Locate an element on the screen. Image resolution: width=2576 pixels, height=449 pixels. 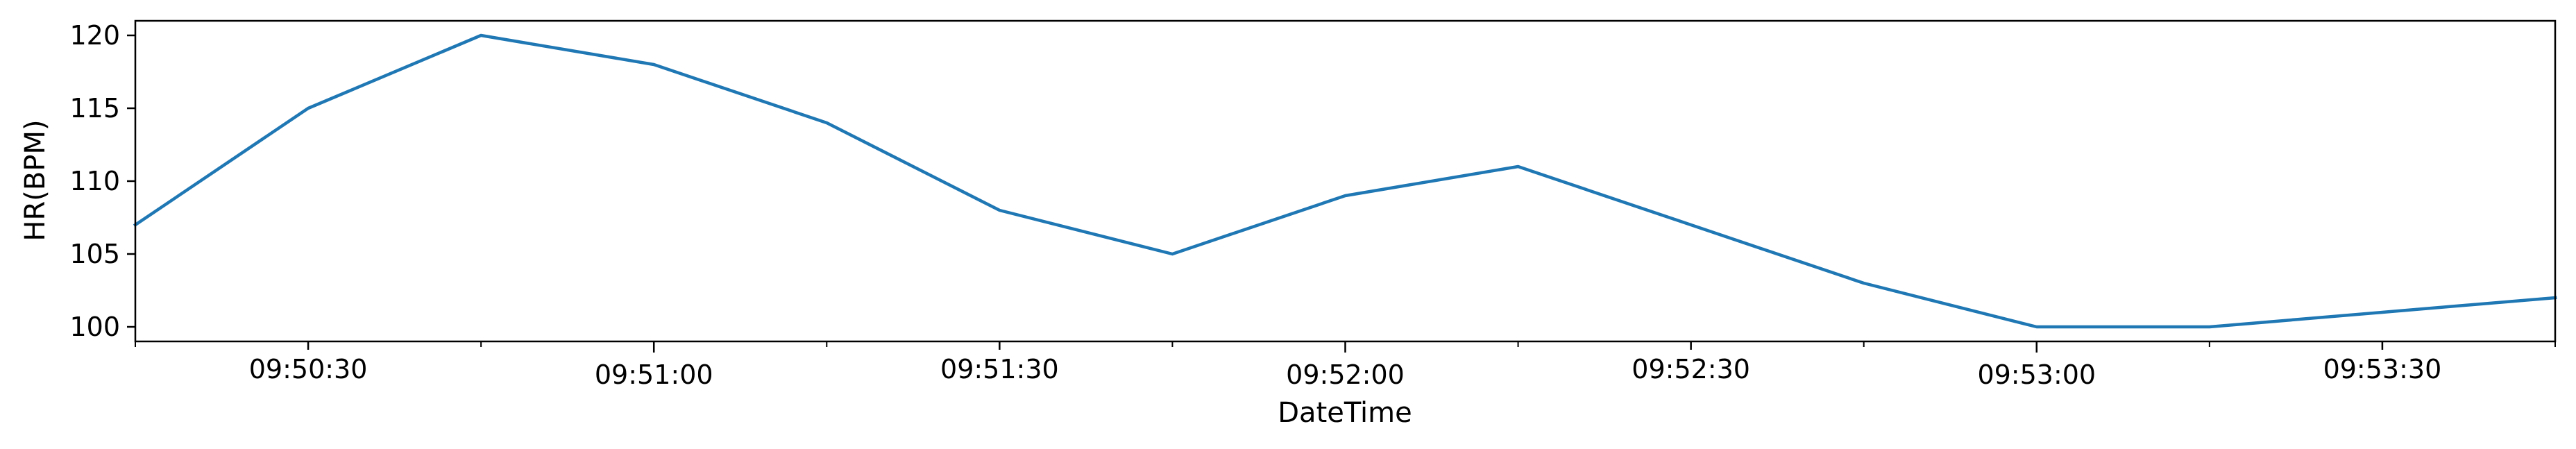
x-tick-label: 09:52:00 is located at coordinates (1345, 375).